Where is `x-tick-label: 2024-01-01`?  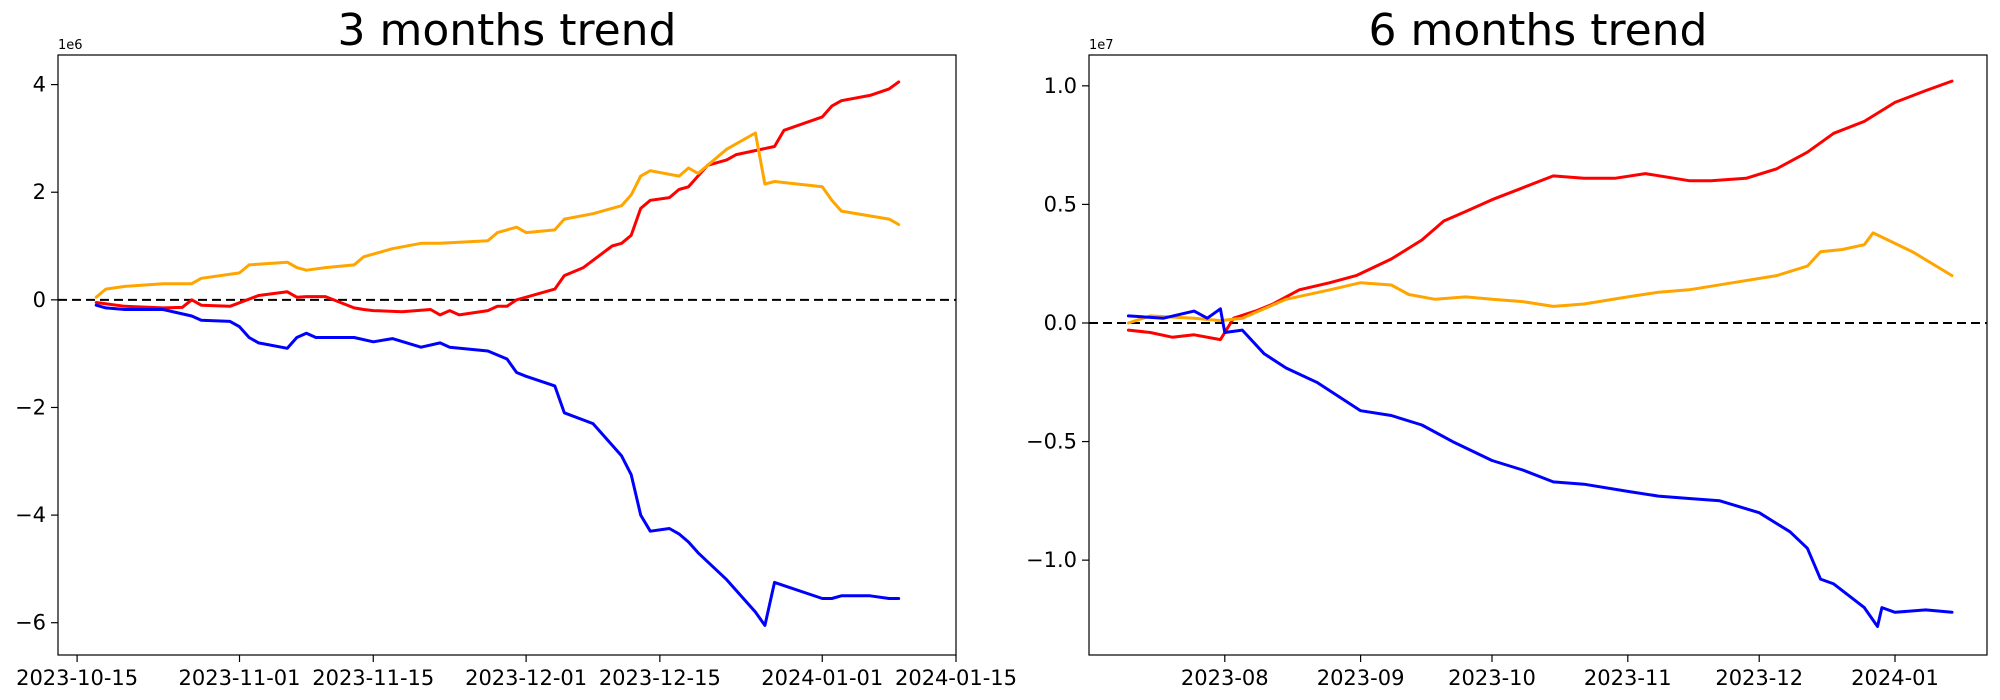
x-tick-label: 2024-01-01 is located at coordinates (822, 678).